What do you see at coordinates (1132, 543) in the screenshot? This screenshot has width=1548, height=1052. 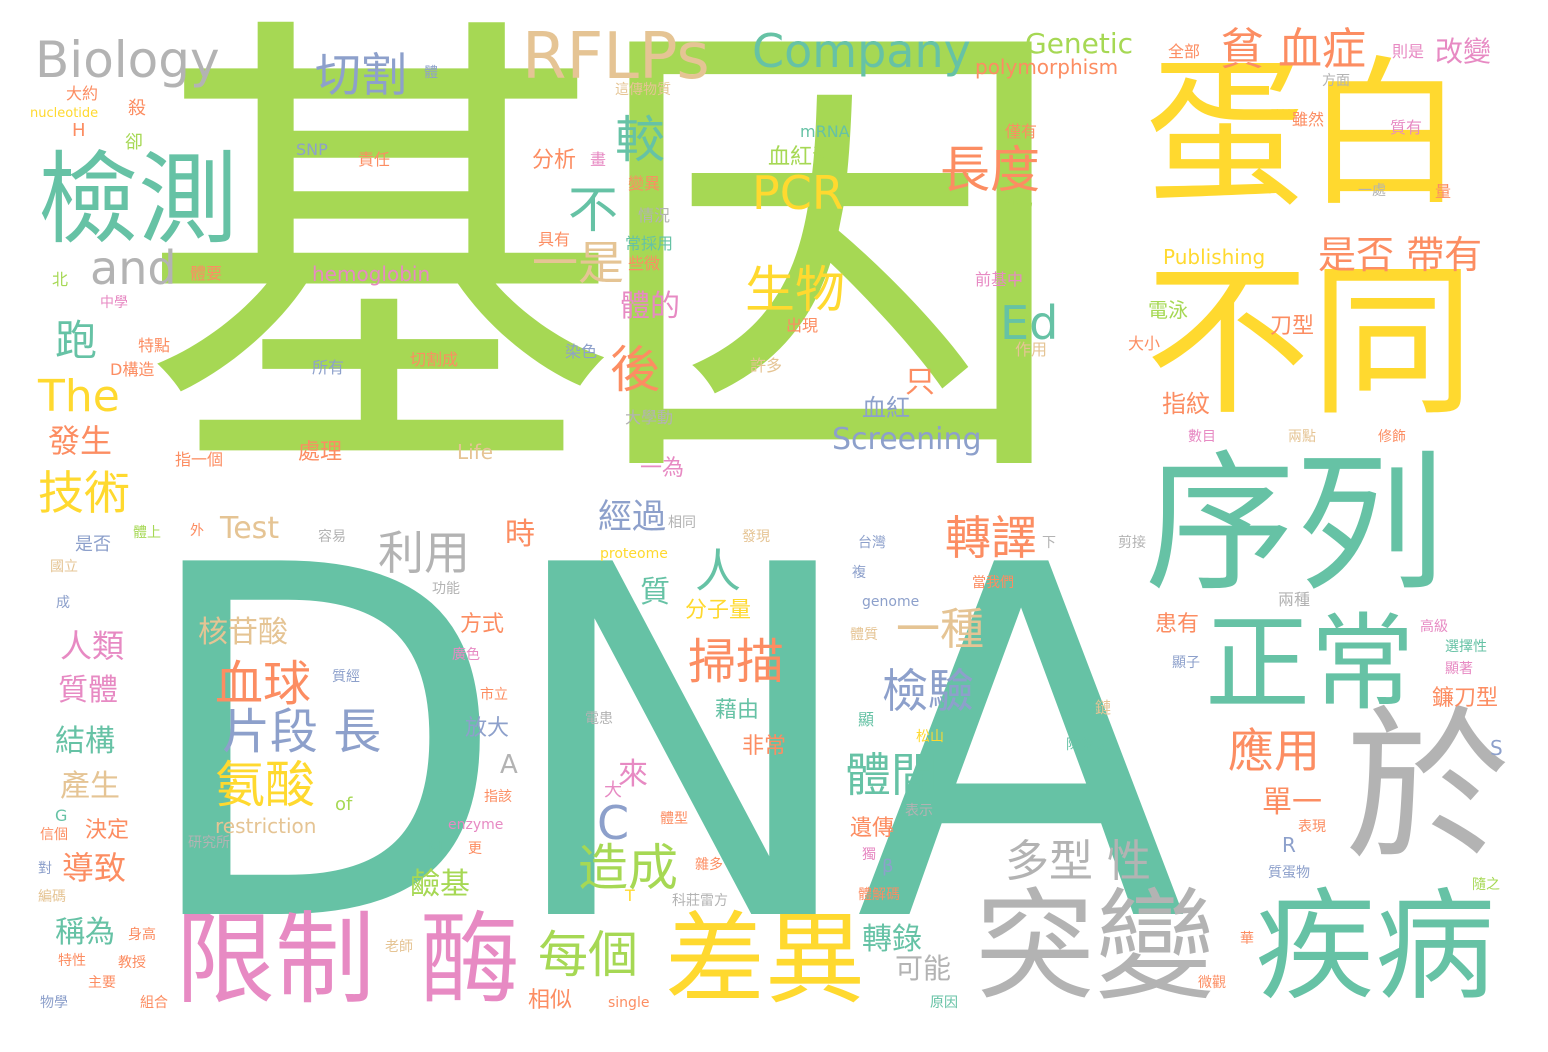 I see `word-jianjie: 剪接` at bounding box center [1132, 543].